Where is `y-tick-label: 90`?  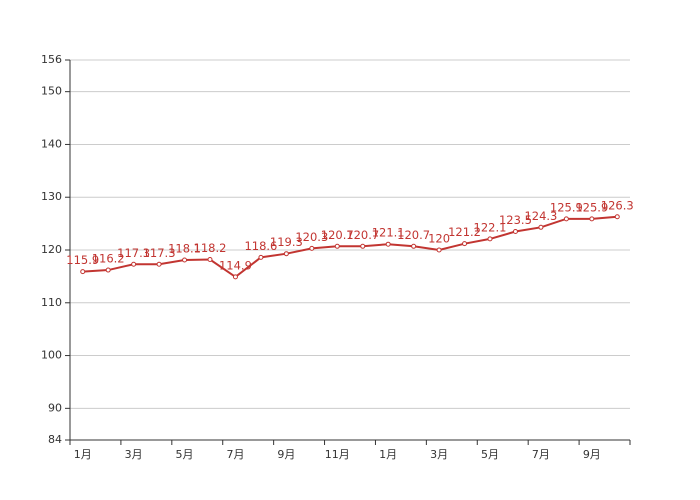 y-tick-label: 90 is located at coordinates (55, 407).